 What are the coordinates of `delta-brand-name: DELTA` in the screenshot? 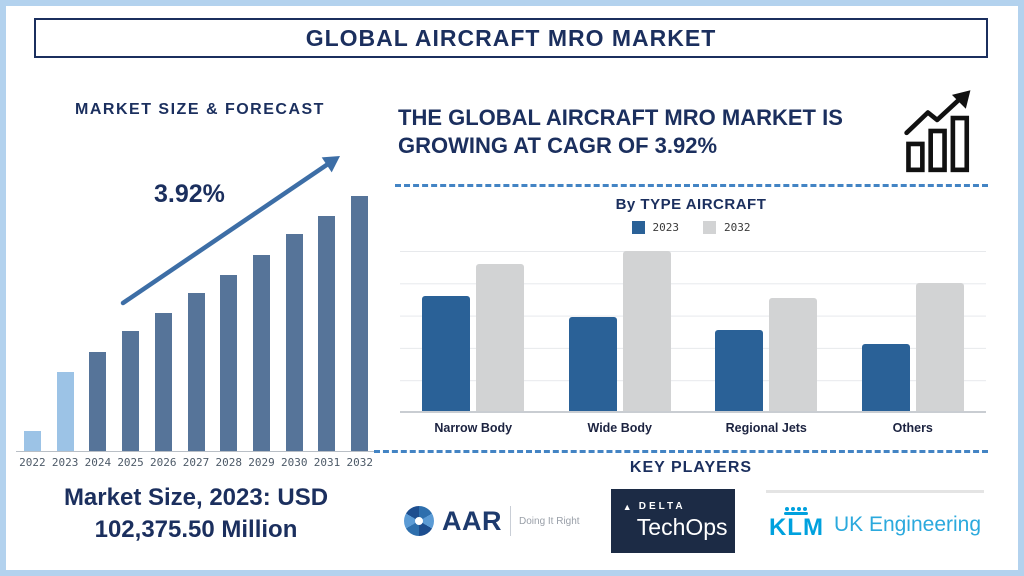 It's located at (662, 506).